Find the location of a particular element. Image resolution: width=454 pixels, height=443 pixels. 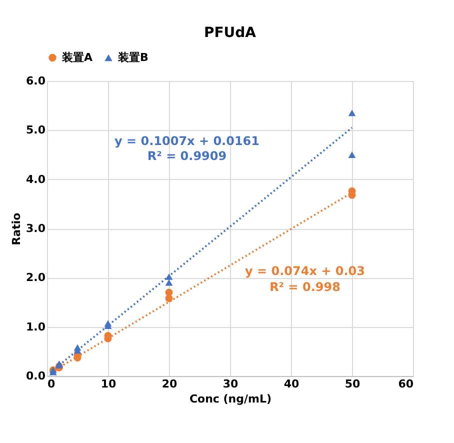

annotation: y = 0.1007x + 0.0161 is located at coordinates (187, 141).